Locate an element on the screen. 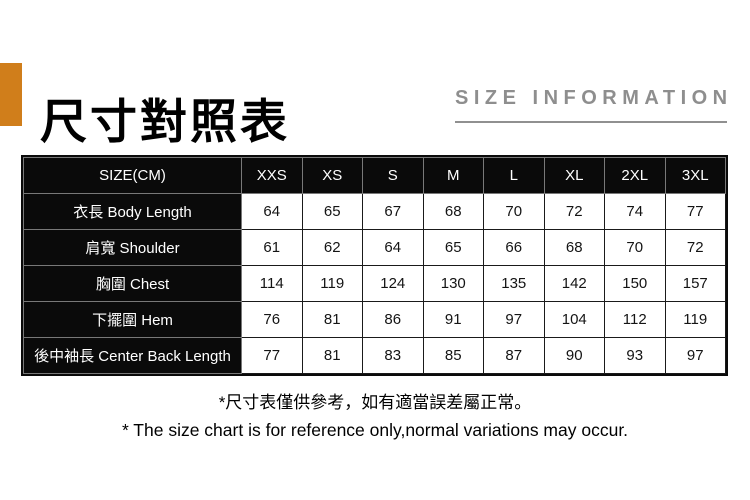 Image resolution: width=750 pixels, height=500 pixels. measurement-value-cell: 66 is located at coordinates (514, 247).